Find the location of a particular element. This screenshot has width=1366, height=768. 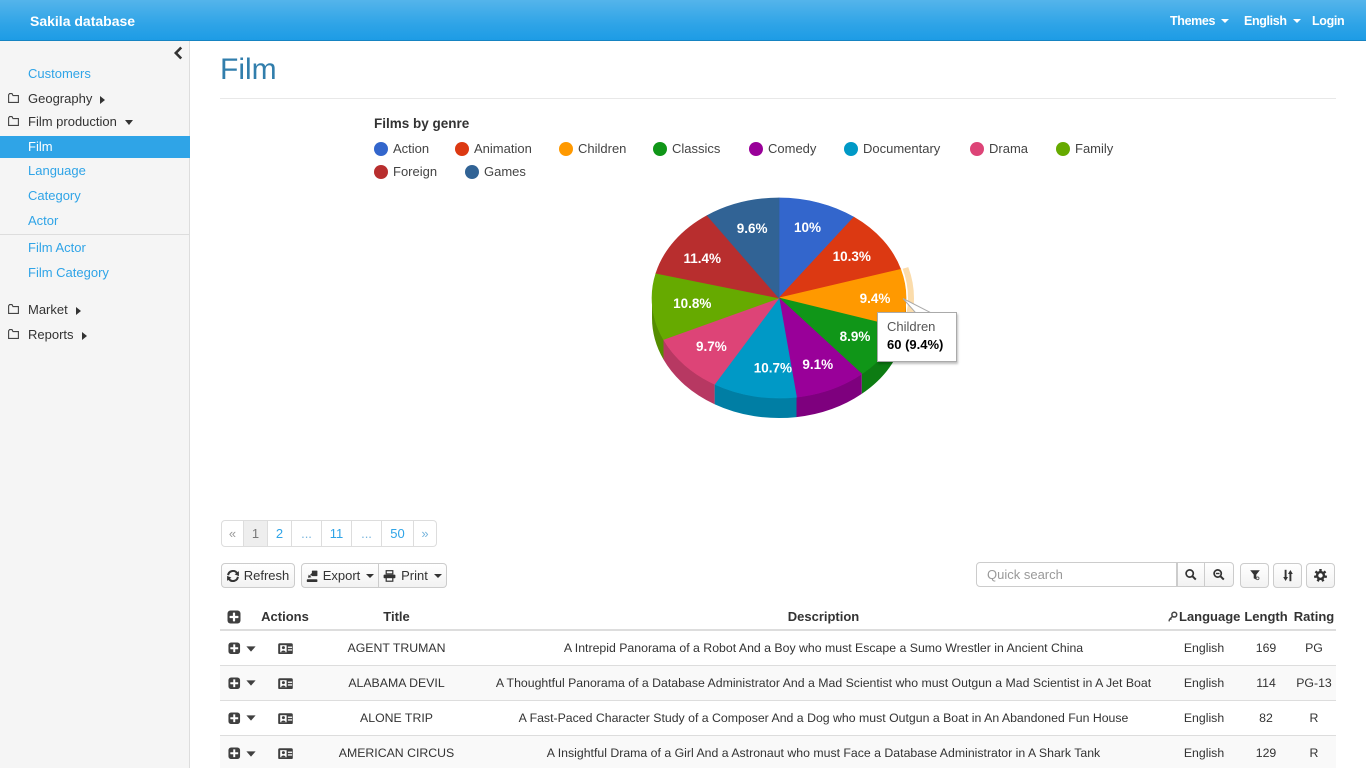

svg-text: 8.9% is located at coordinates (855, 336).